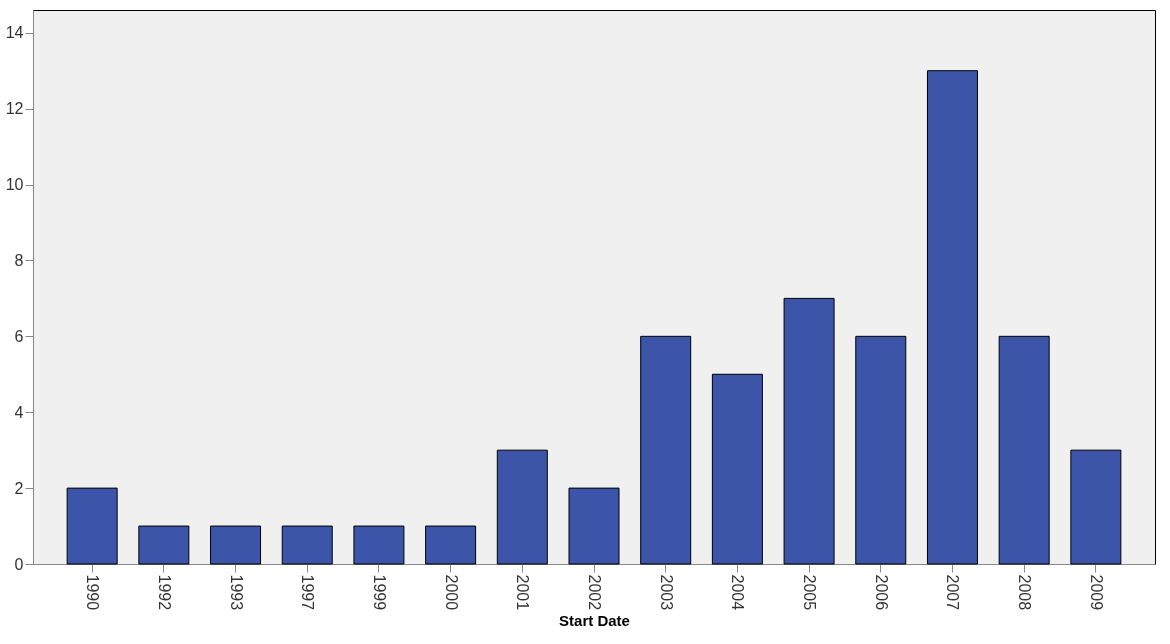 This screenshot has width=1170, height=644. Describe the element at coordinates (14, 109) in the screenshot. I see `y-tick-label: 12` at that location.